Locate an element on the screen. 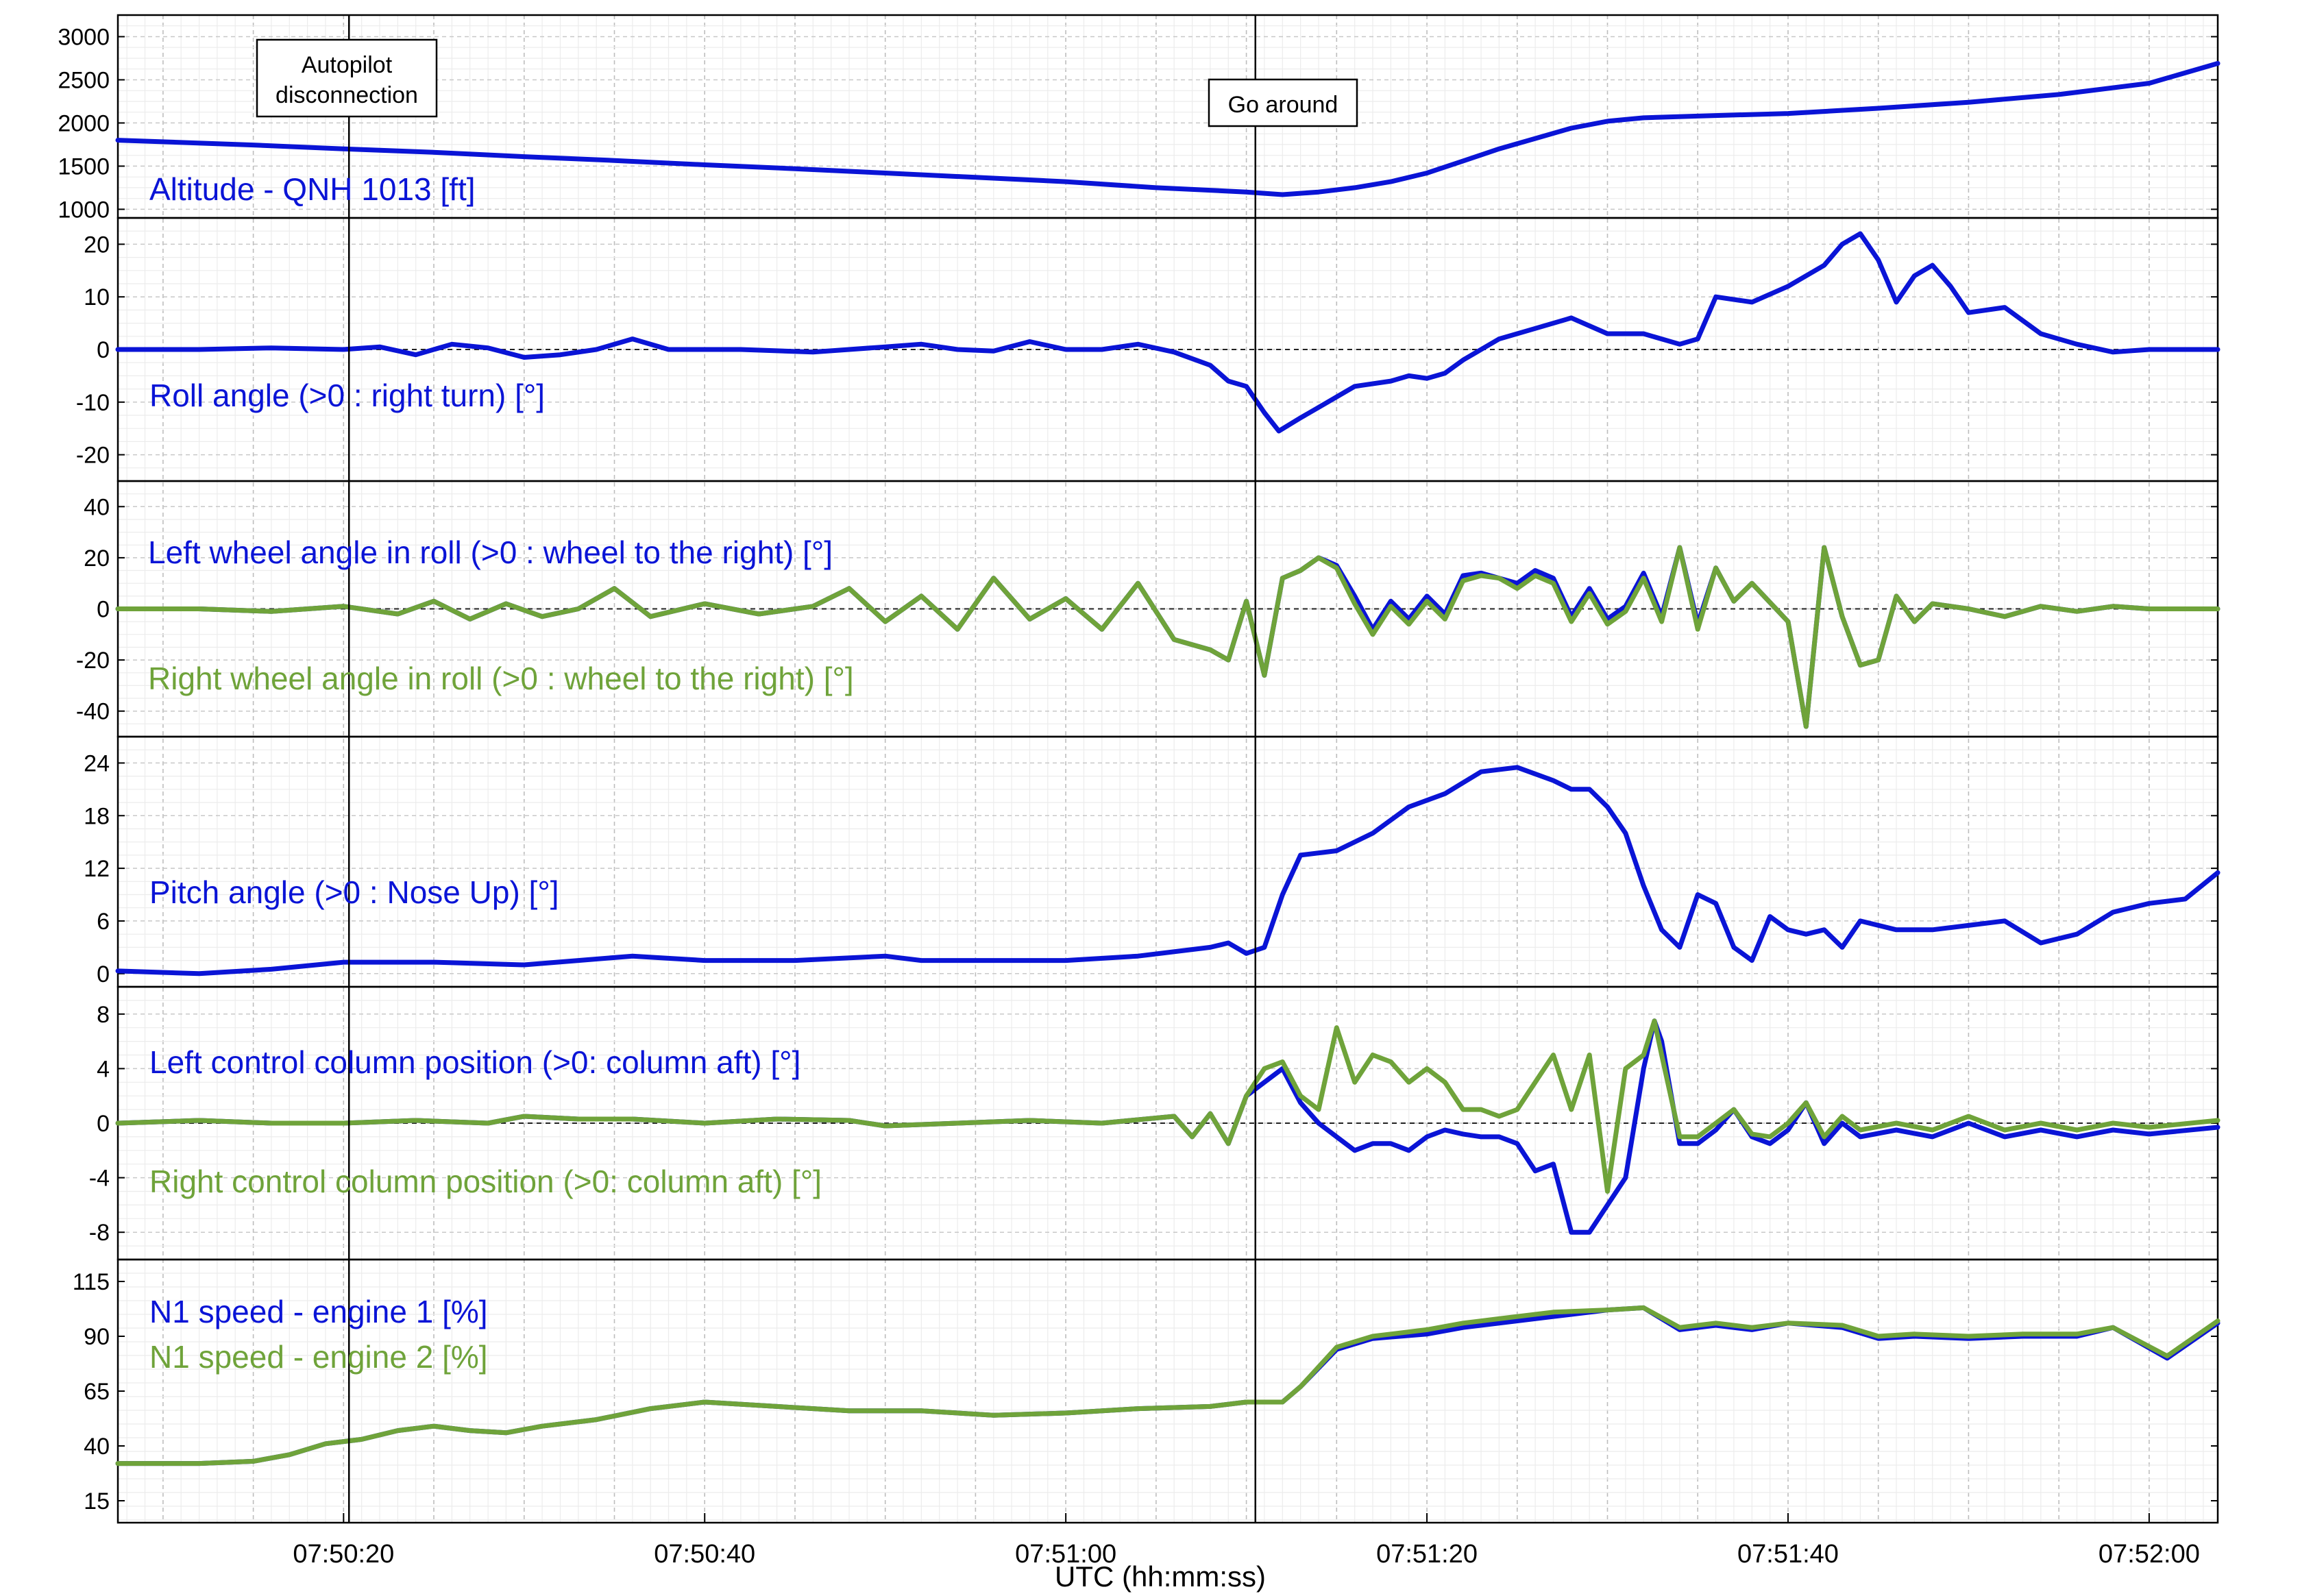 The width and height of the screenshot is (2300, 1596). altitude-ytick-label: 3000 is located at coordinates (84, 37).